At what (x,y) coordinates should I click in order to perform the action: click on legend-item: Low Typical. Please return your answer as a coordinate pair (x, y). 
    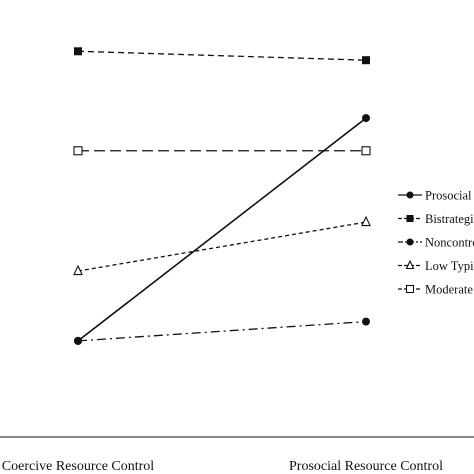
    Looking at the image, I should click on (436, 266).